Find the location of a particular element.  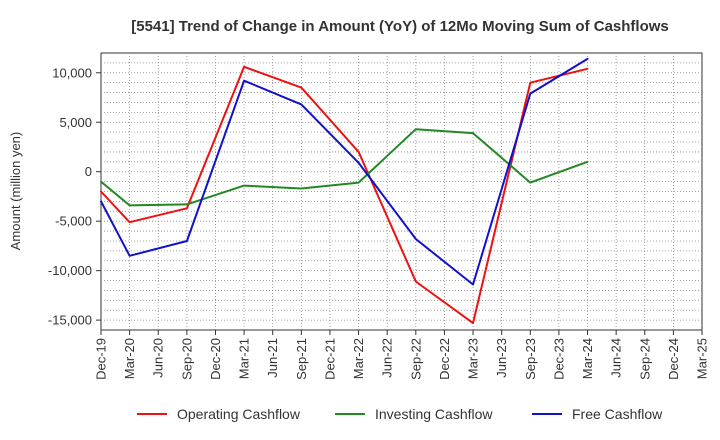

legend-label-free-cashflow: Free Cashflow is located at coordinates (617, 414).